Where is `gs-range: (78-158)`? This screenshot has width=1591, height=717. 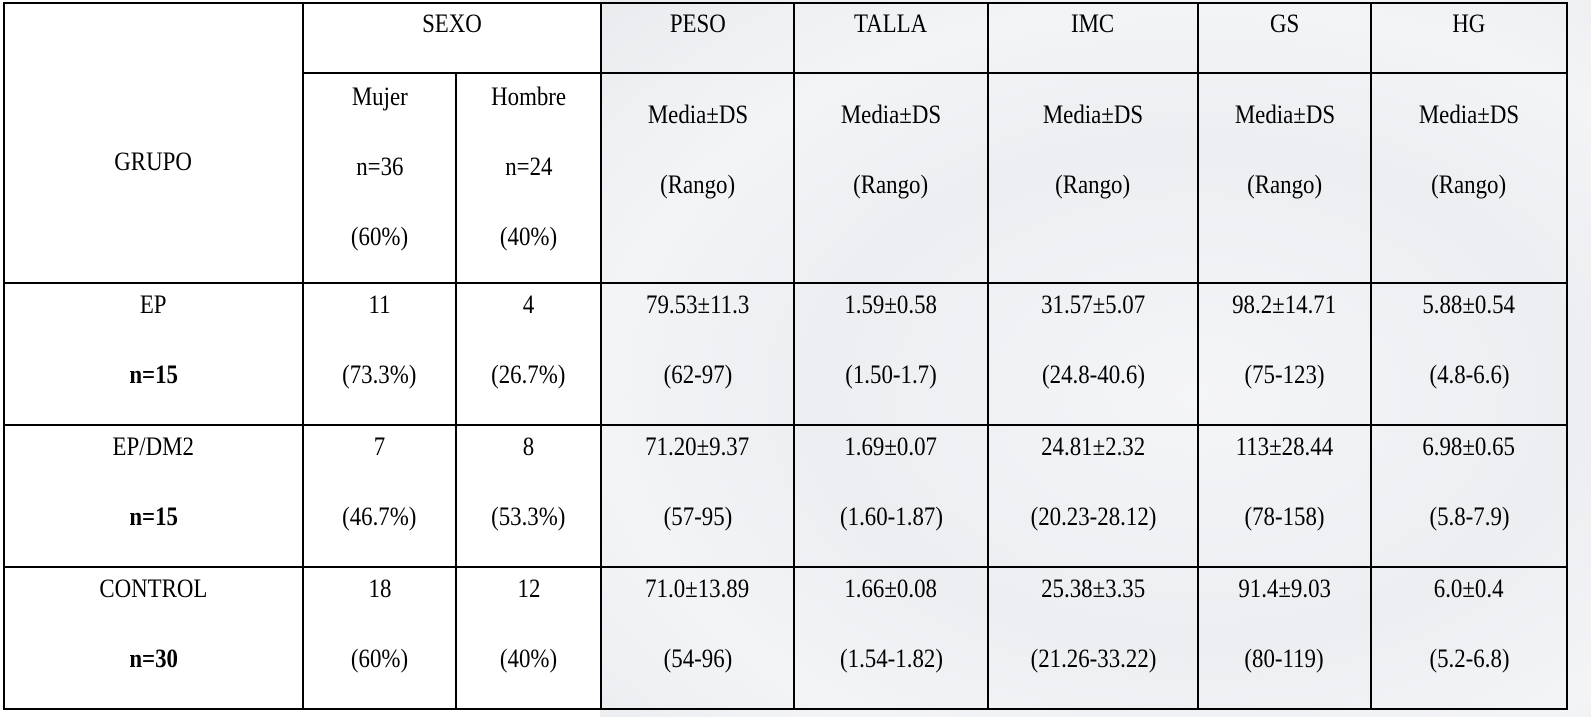 gs-range: (78-158) is located at coordinates (1284, 516).